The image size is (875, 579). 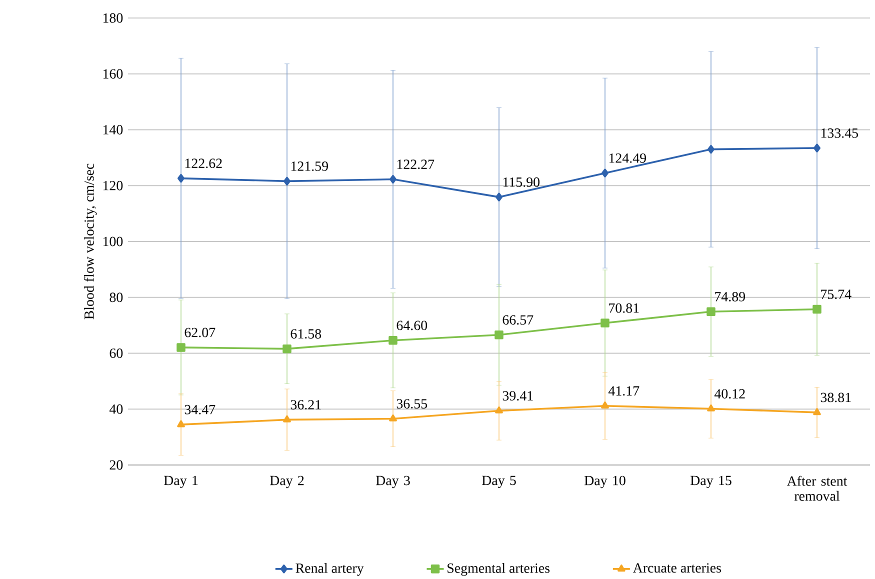 What do you see at coordinates (835, 397) in the screenshot?
I see `data-label: 38.81` at bounding box center [835, 397].